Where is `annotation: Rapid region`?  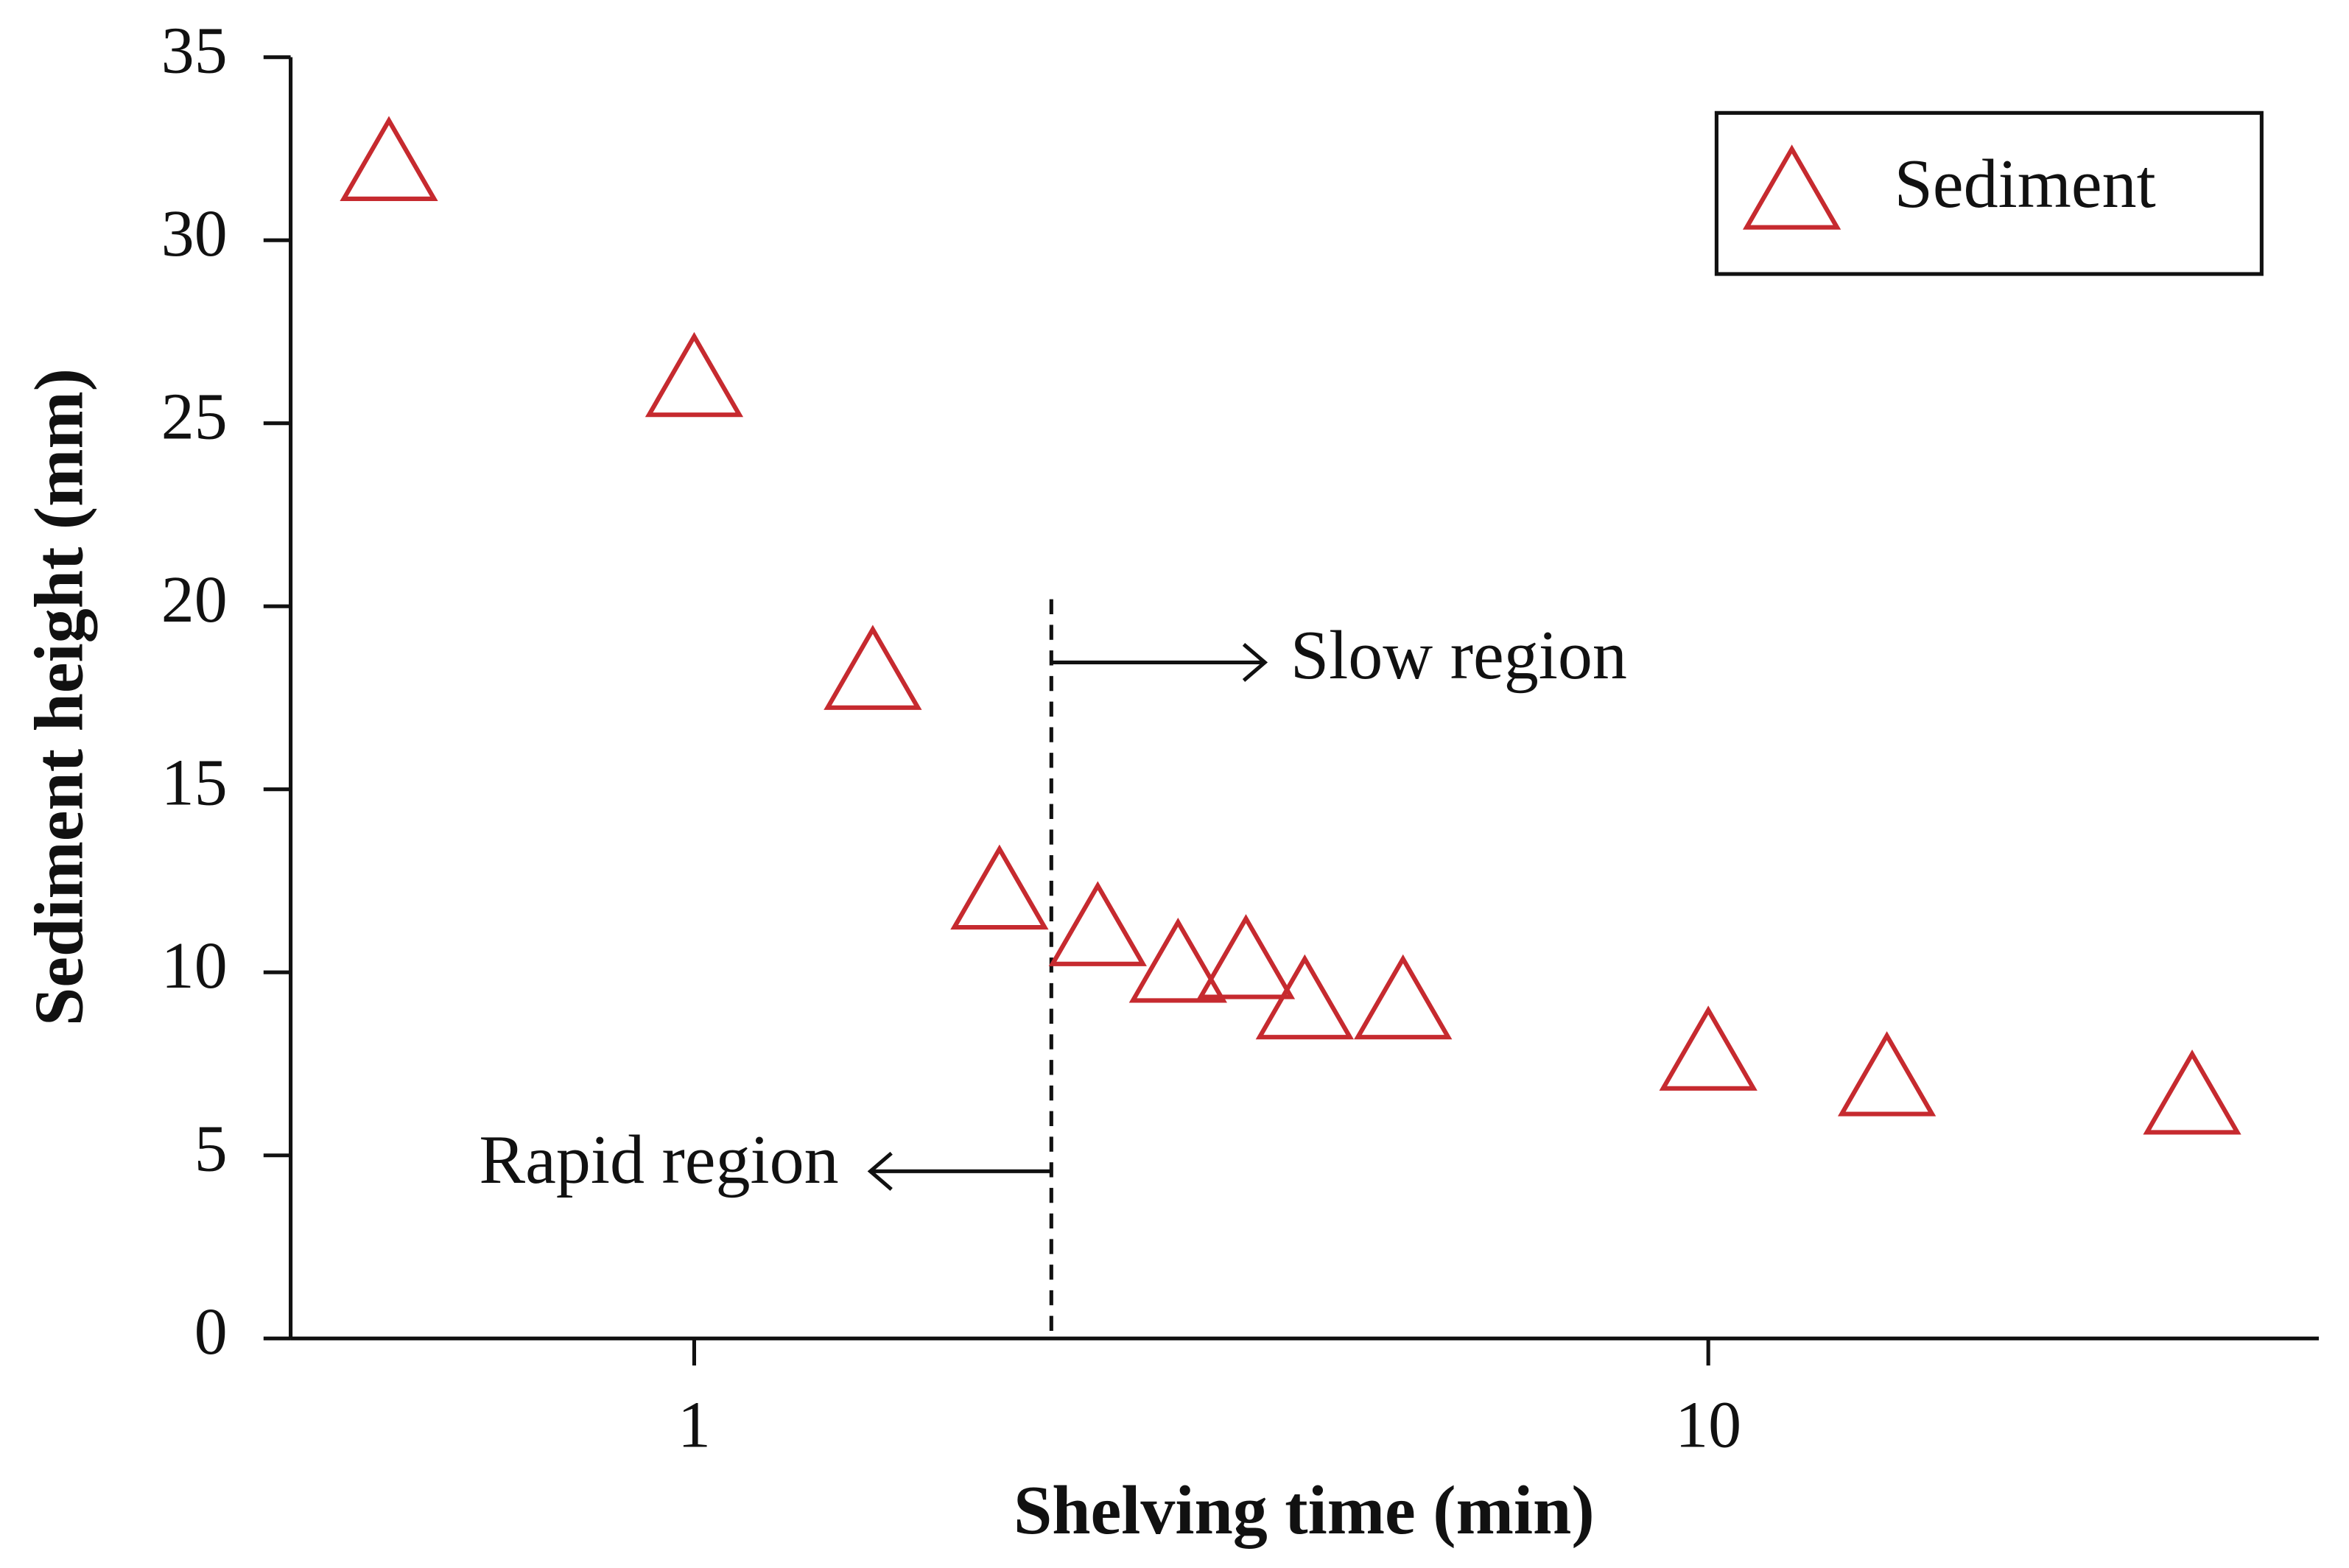
annotation: Rapid region is located at coordinates (658, 1160).